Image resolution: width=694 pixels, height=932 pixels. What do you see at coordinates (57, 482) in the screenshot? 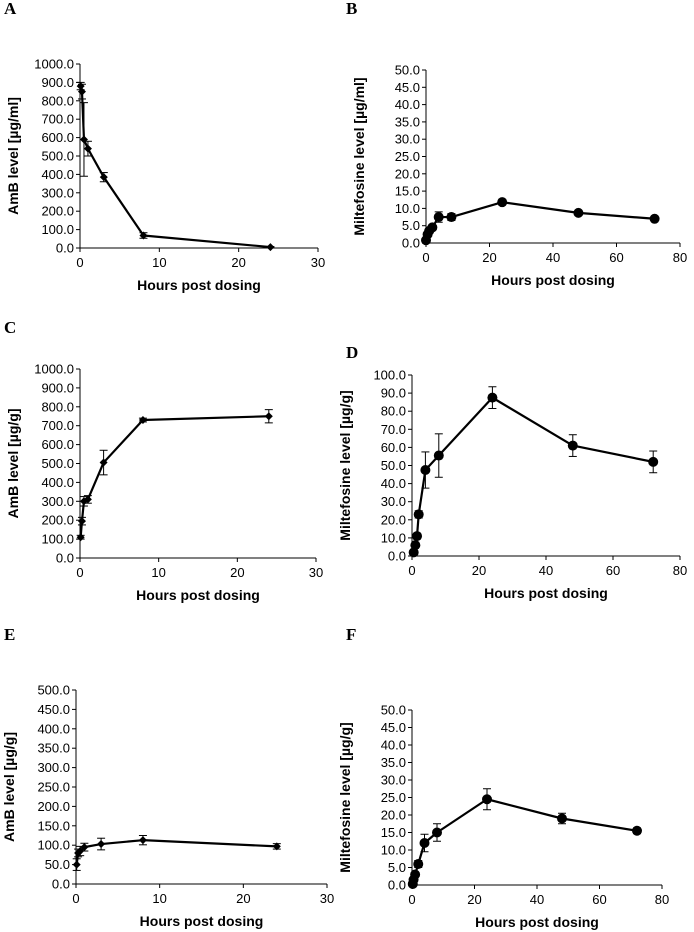
I see `panel-c-y-tick-label: 400.0` at bounding box center [57, 482].